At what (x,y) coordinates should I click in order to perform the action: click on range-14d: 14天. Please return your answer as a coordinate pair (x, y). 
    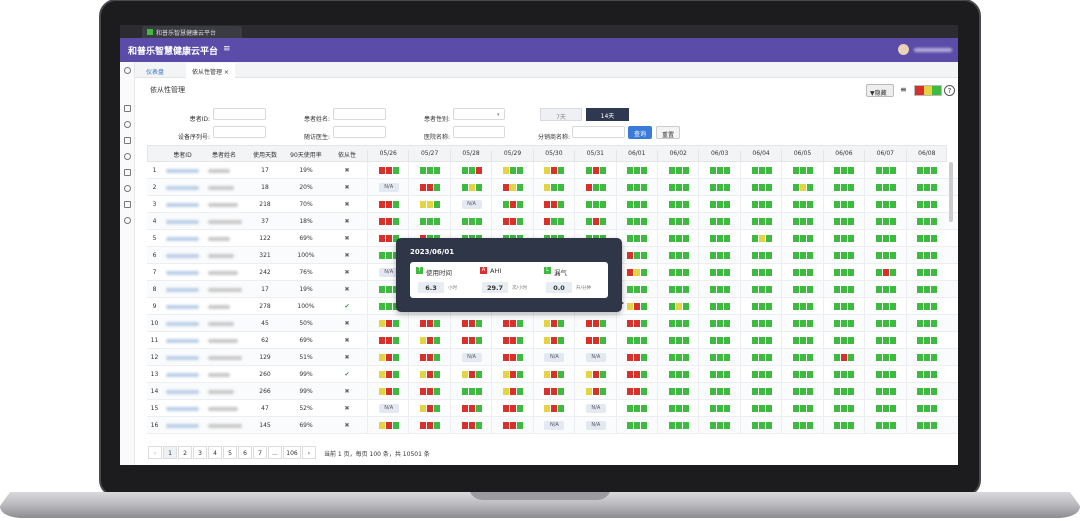
    Looking at the image, I should click on (607, 114).